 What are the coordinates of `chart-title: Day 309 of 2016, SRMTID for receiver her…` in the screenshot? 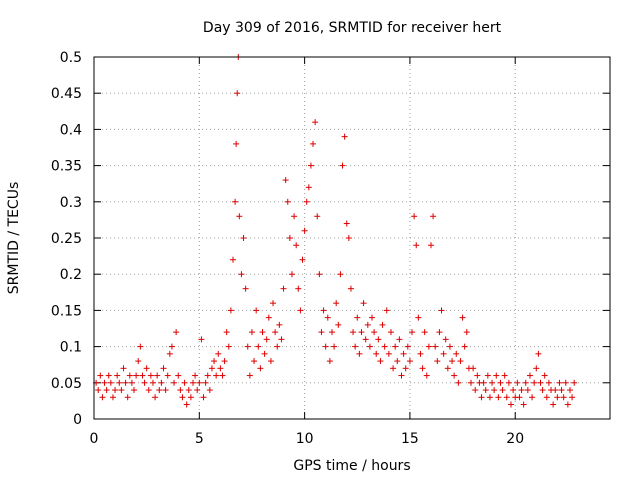 It's located at (352, 28).